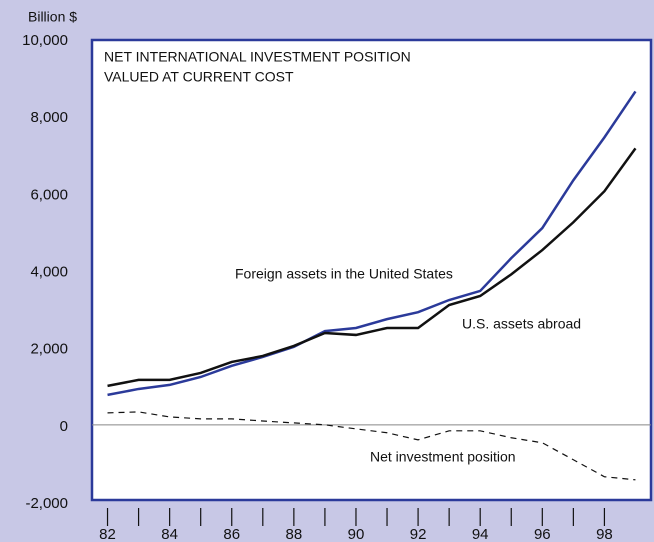 The height and width of the screenshot is (542, 654). Describe the element at coordinates (49, 194) in the screenshot. I see `y-tick-label: 6,000` at that location.